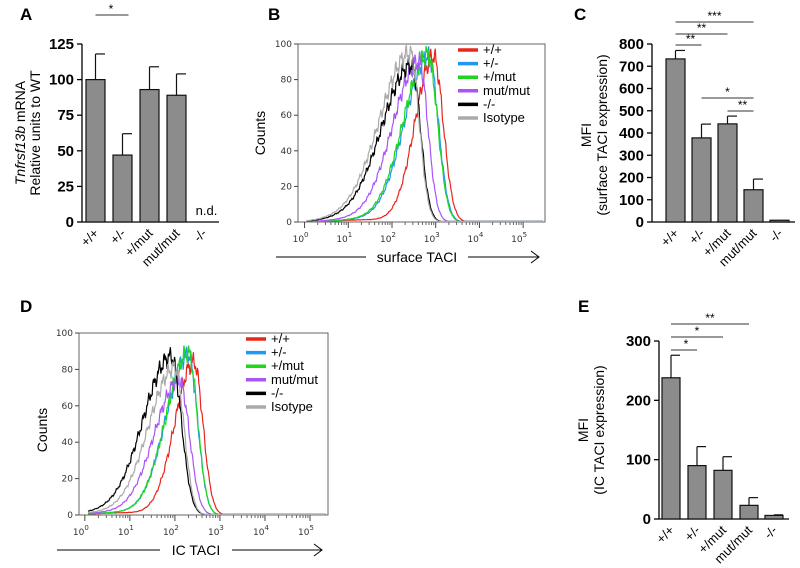 Image resolution: width=800 pixels, height=568 pixels. I want to click on y-axis-label-line2: (IC TACI expression), so click(599, 429).